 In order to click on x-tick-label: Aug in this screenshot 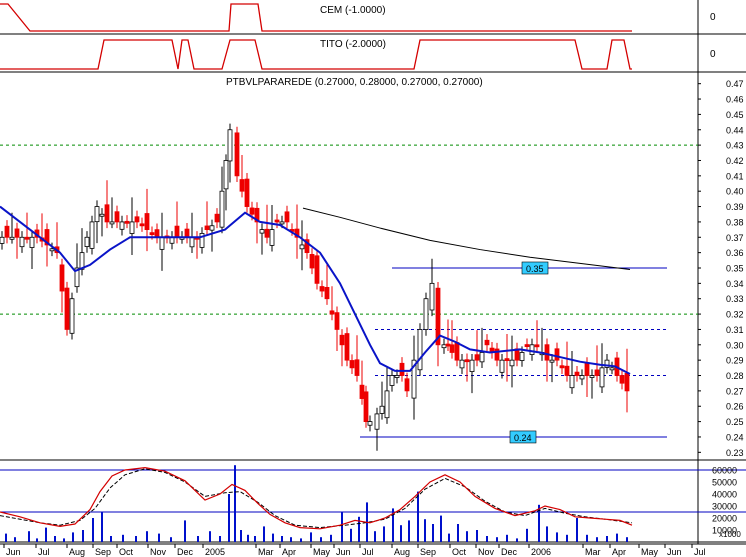, I will do `click(77, 552)`.